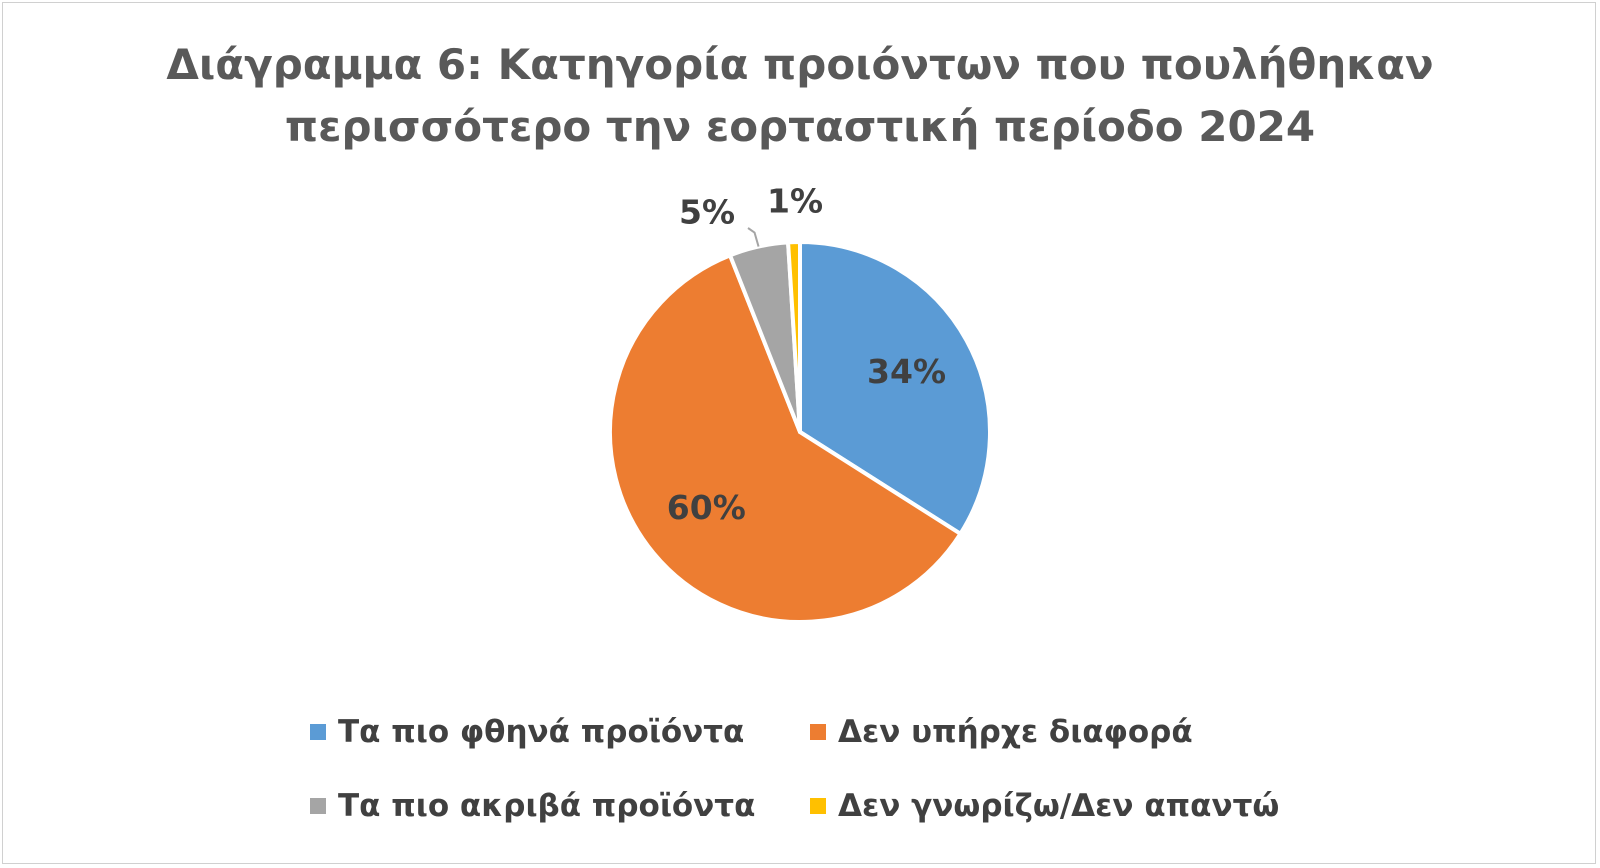 Image resolution: width=1600 pixels, height=868 pixels. Describe the element at coordinates (794, 337) in the screenshot. I see `pie-slice-dont-know` at that location.